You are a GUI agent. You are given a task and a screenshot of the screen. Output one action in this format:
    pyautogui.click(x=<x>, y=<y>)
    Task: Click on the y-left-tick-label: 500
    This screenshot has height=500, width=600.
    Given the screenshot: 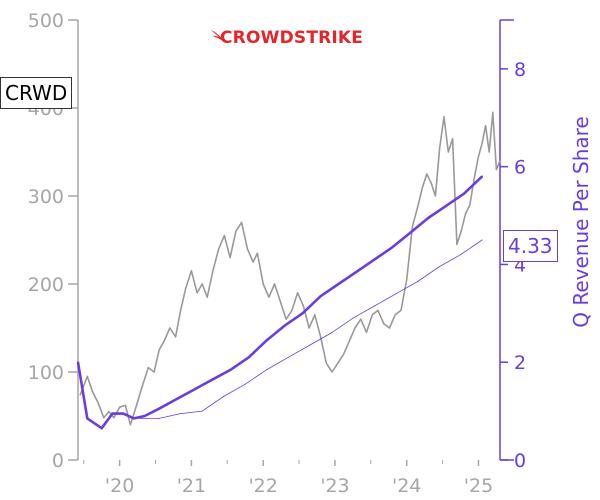 What is the action you would take?
    pyautogui.click(x=46, y=21)
    